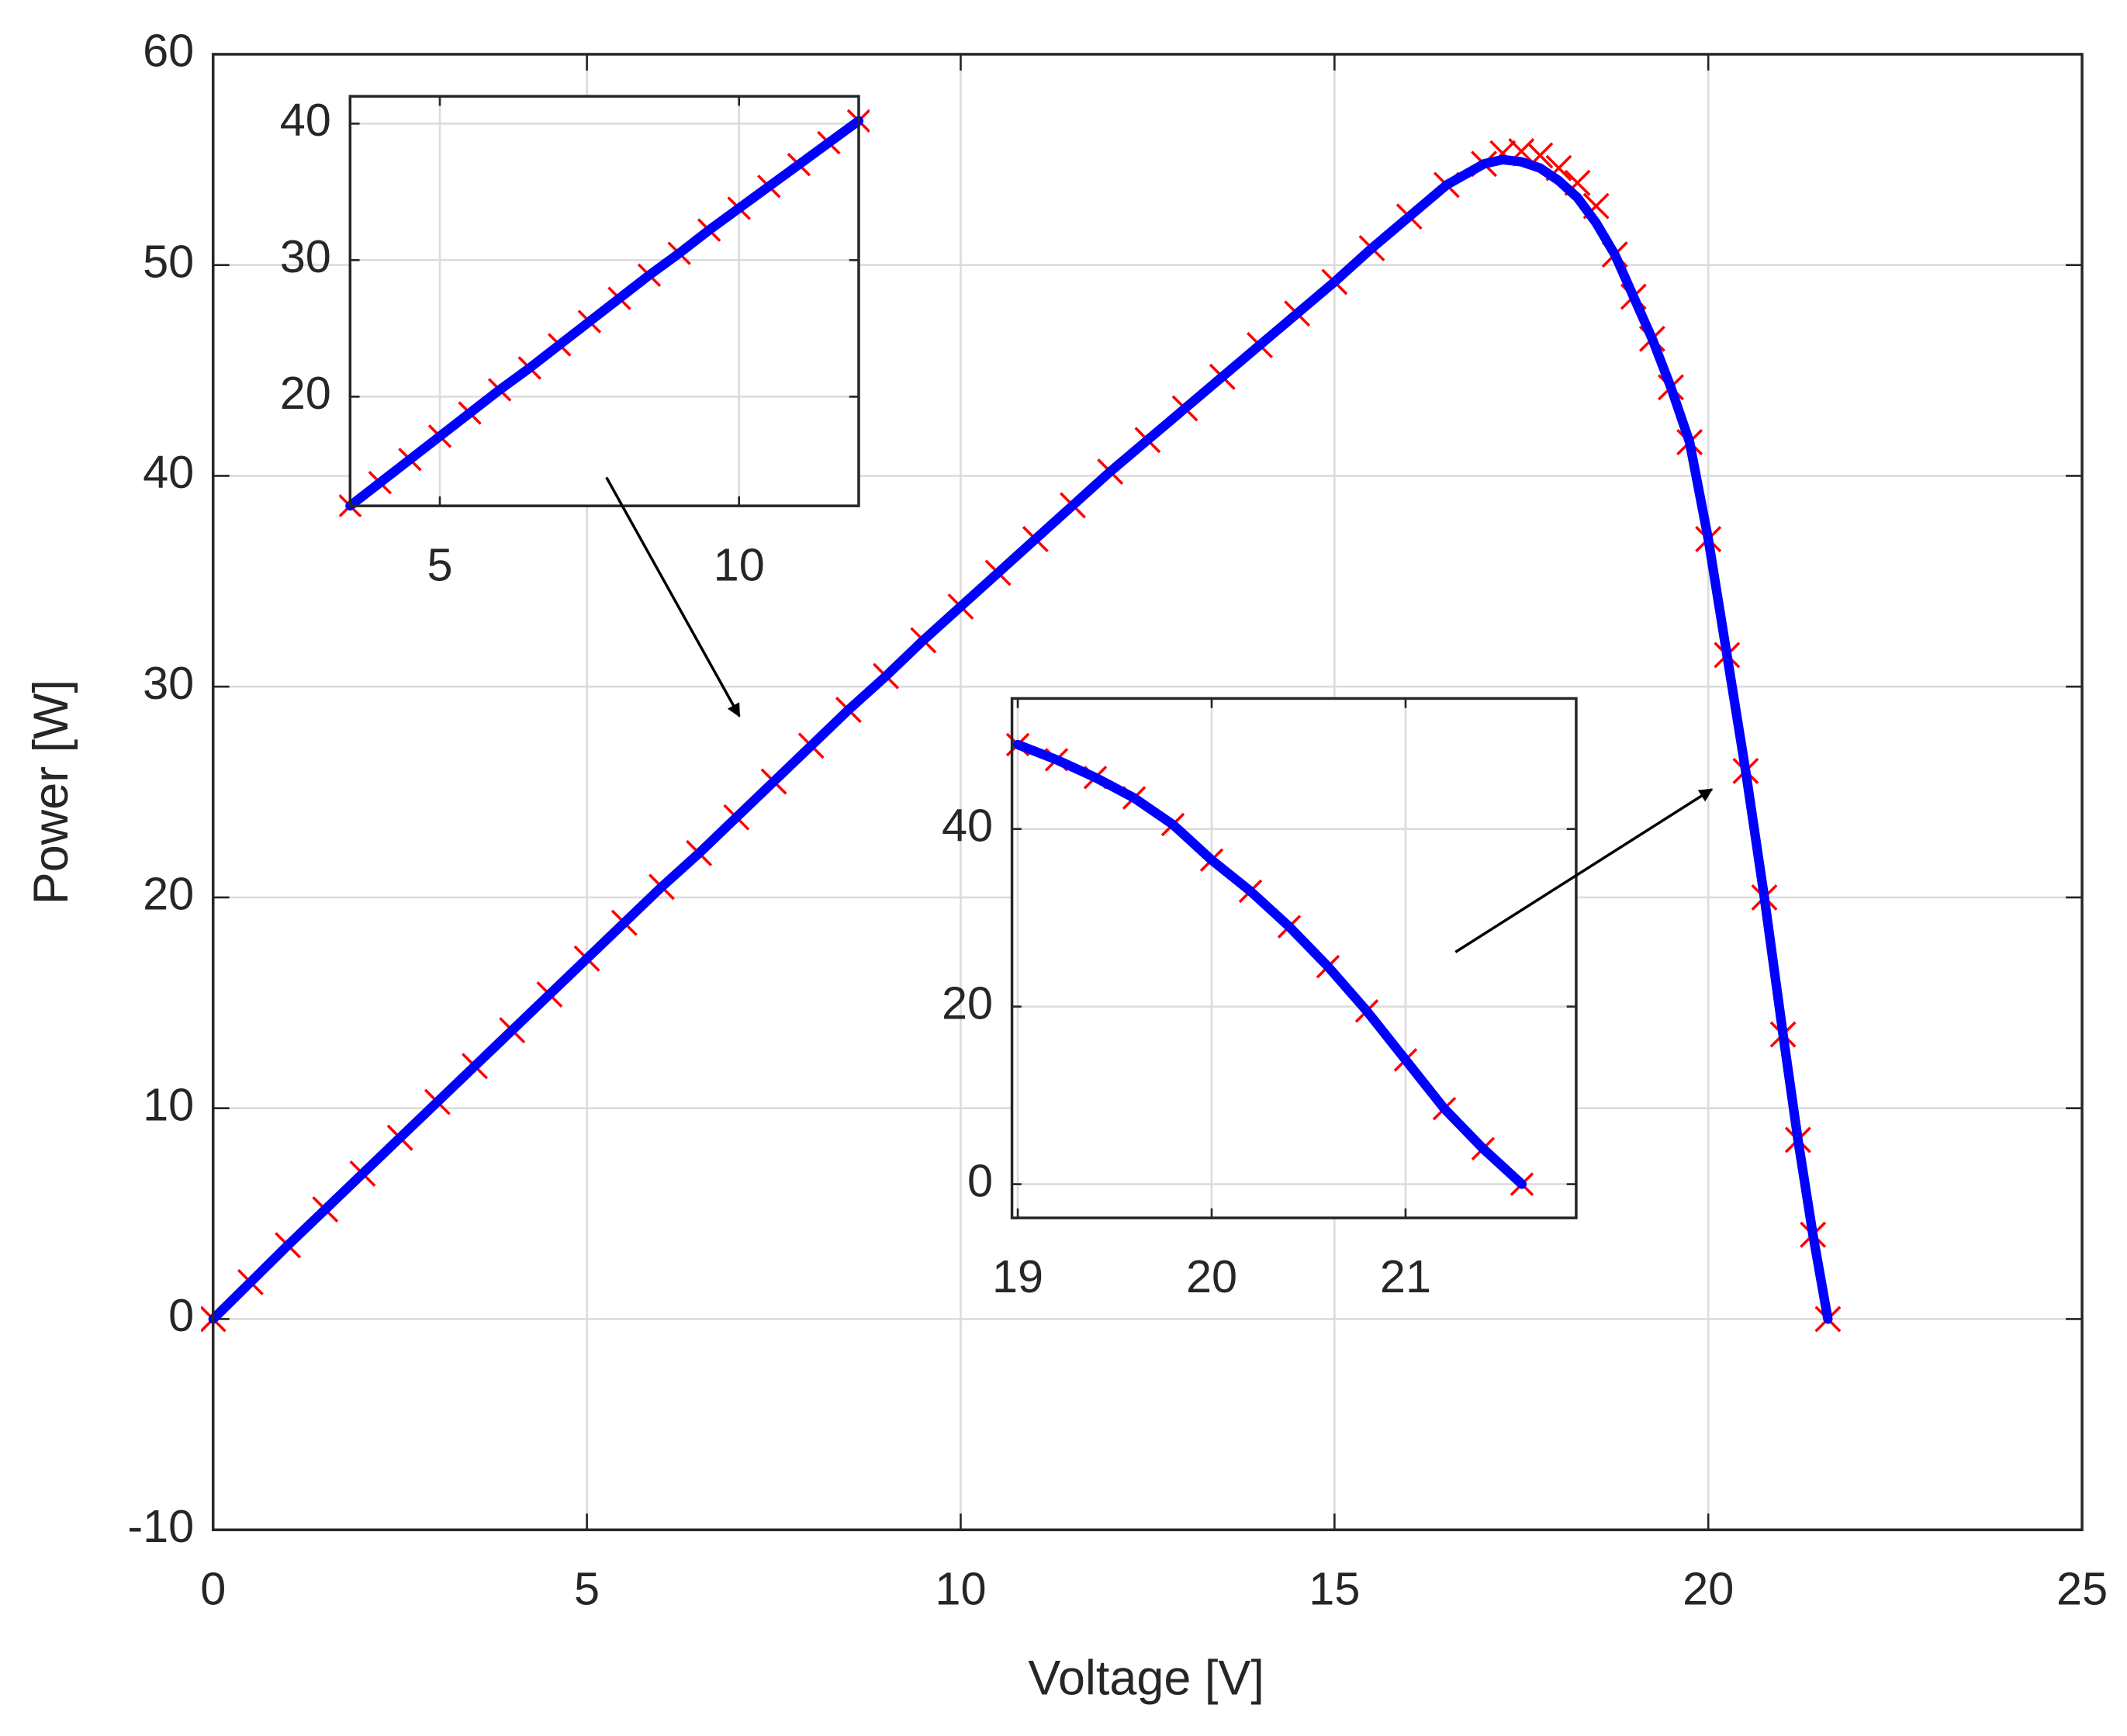 This screenshot has width=2127, height=1736. I want to click on axes: 19 20 21 0 20 40, so click(1260, 999).